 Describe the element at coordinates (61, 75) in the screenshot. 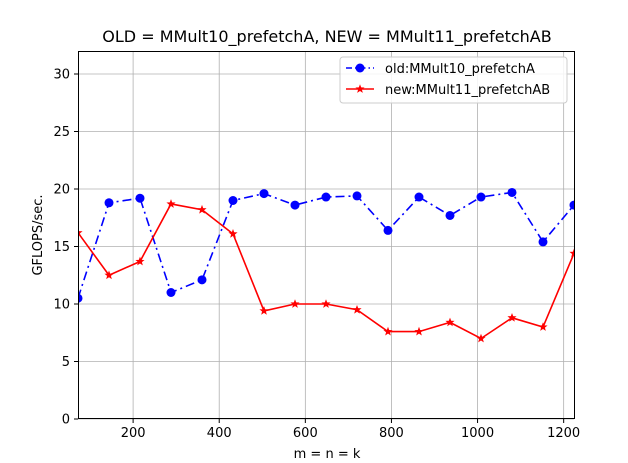

I see `y-tick-label: 30` at that location.